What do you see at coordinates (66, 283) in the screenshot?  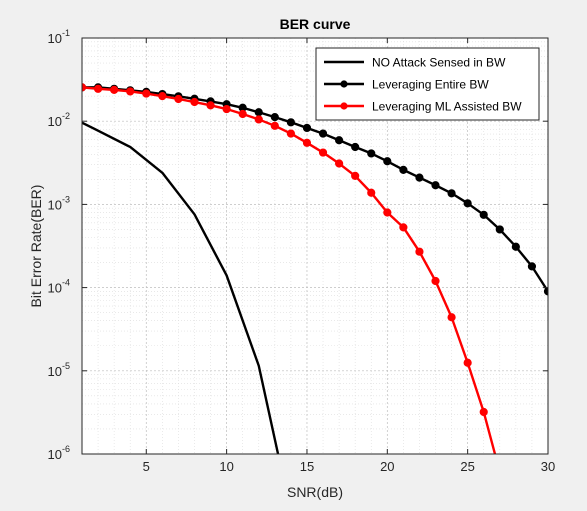 I see `y-tick-exponent: -4` at bounding box center [66, 283].